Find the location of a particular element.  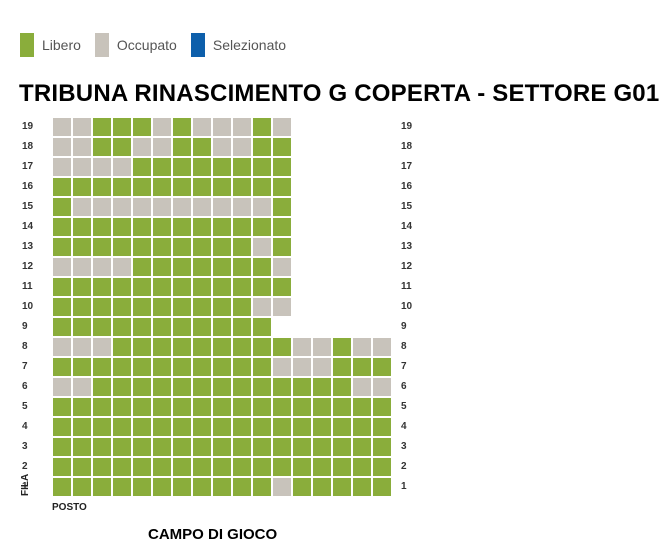

seat-r7-p5-free is located at coordinates (142, 367).